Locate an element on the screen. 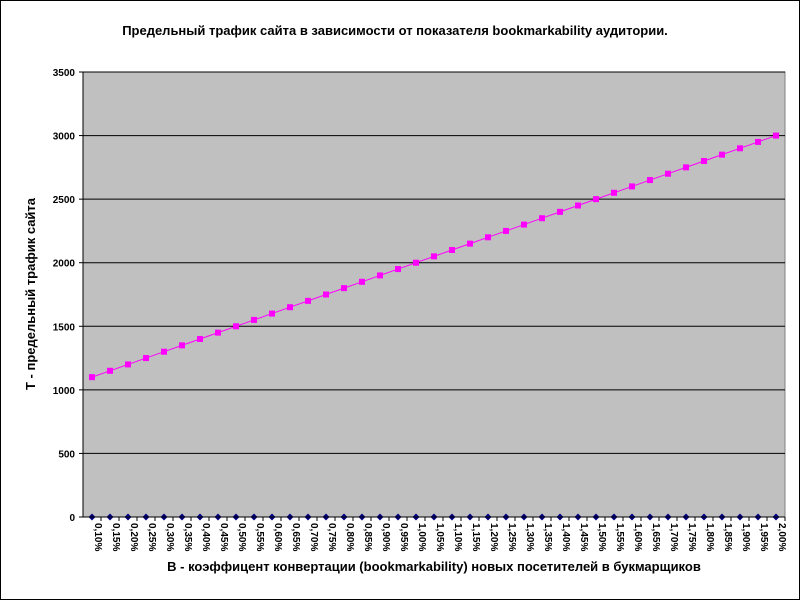 This screenshot has width=800, height=600. y-tick-label: 1000 is located at coordinates (64, 391).